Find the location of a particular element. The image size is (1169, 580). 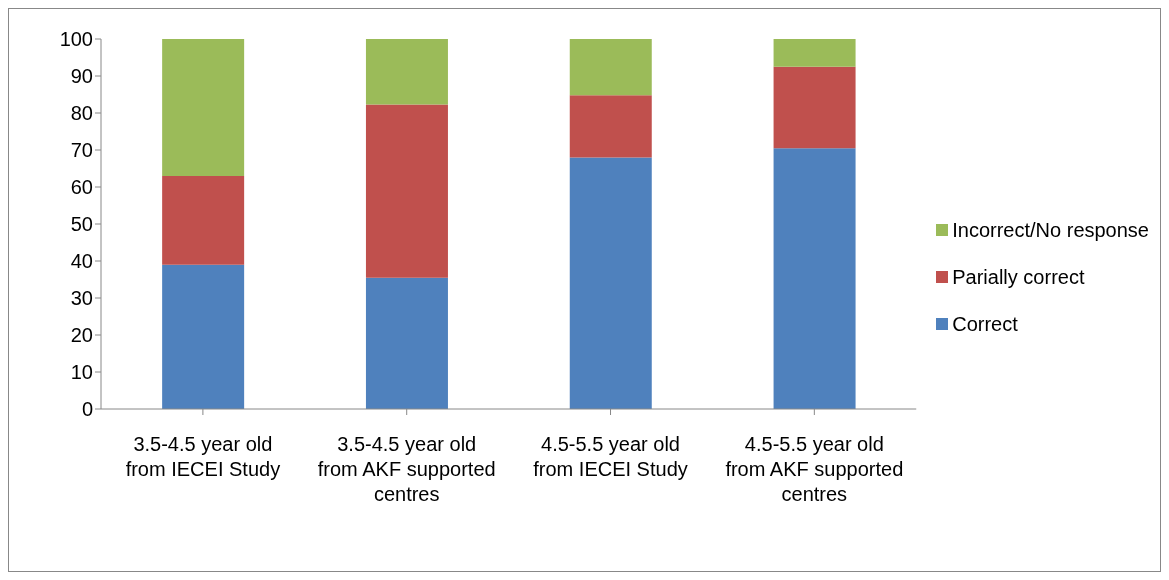

y-tick-label: 80 is located at coordinates (81, 113).